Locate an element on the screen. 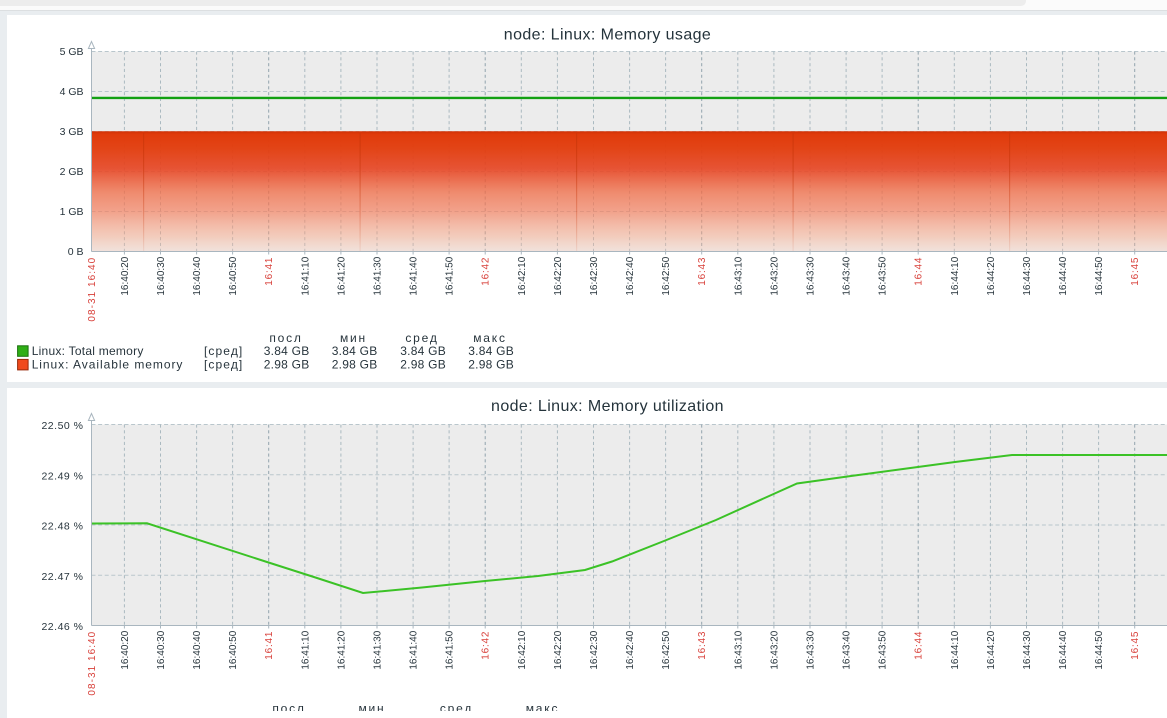 This screenshot has width=1167, height=718. svg-text: Linux: Total memory is located at coordinates (88, 351).